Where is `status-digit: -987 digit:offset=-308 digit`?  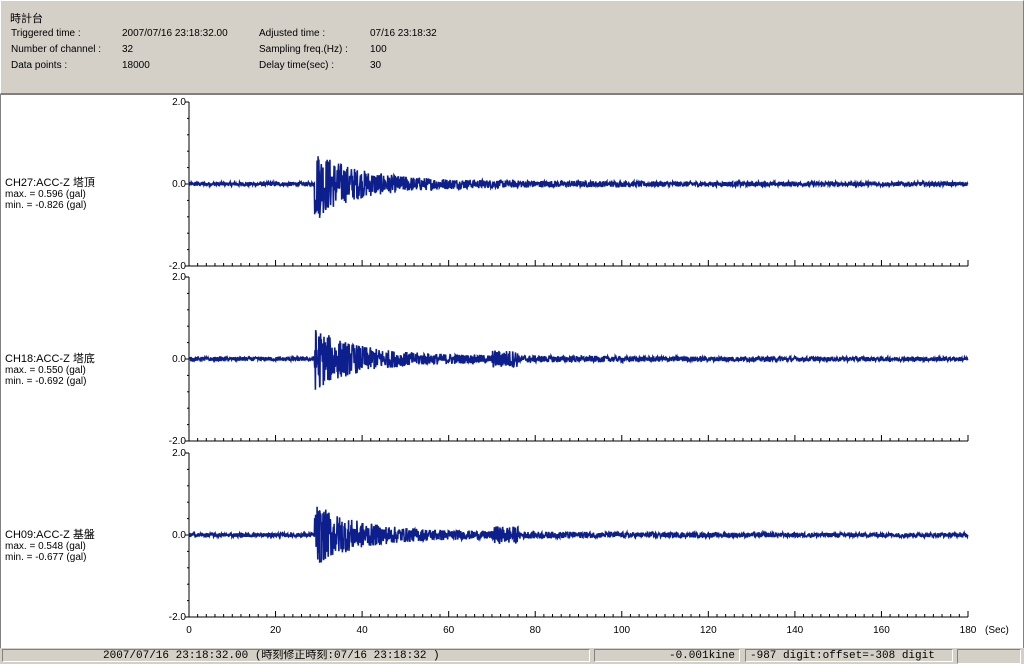 status-digit: -987 digit:offset=-308 digit is located at coordinates (849, 655).